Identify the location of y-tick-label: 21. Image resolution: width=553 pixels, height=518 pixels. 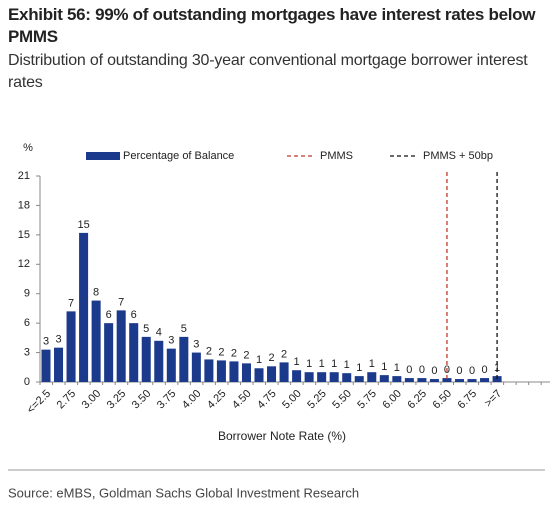
(24, 176).